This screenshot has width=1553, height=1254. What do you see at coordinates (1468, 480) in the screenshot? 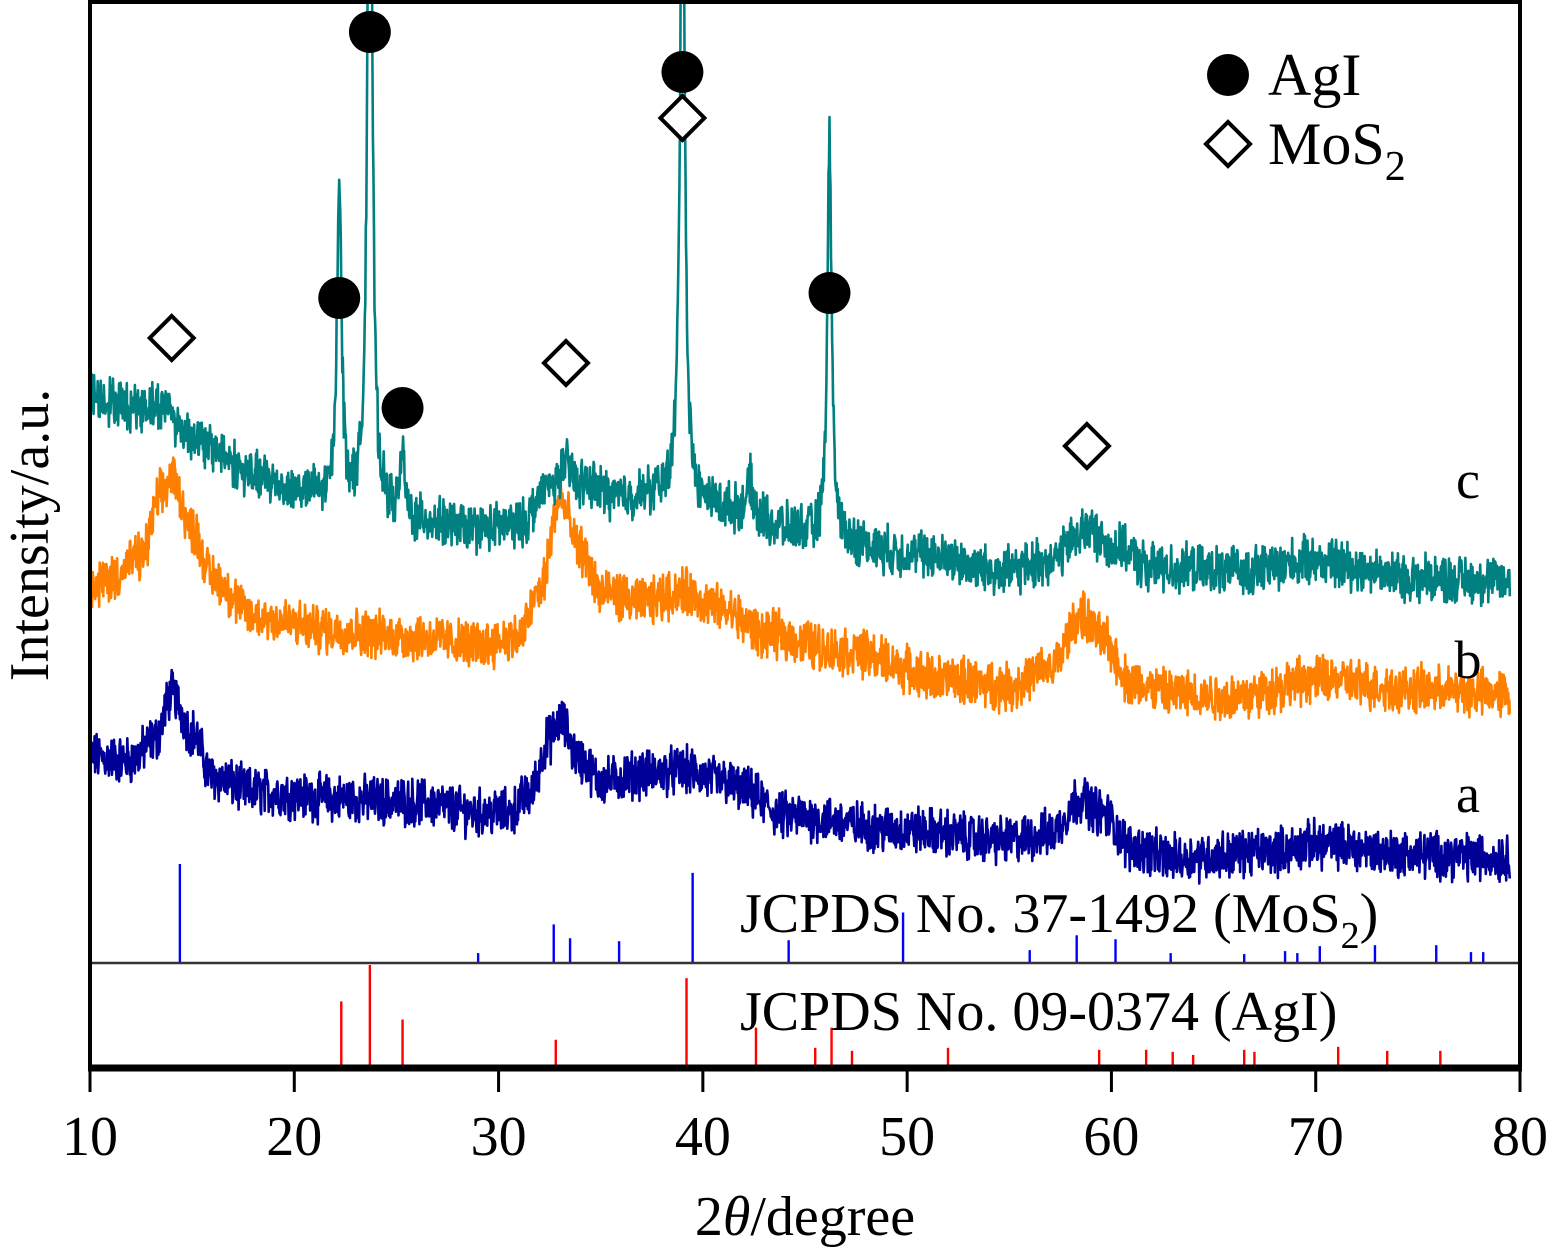
I see `series-label-c: c` at bounding box center [1468, 480].